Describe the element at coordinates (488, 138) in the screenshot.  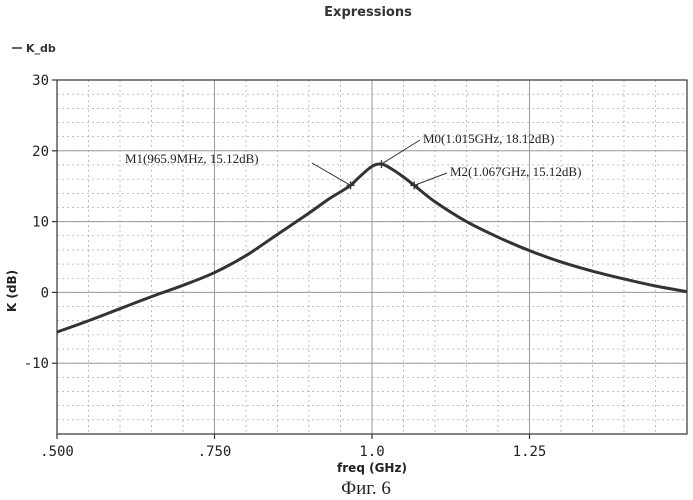
I see `marker-label: M0(1.015GHz, 18.12dB)` at that location.